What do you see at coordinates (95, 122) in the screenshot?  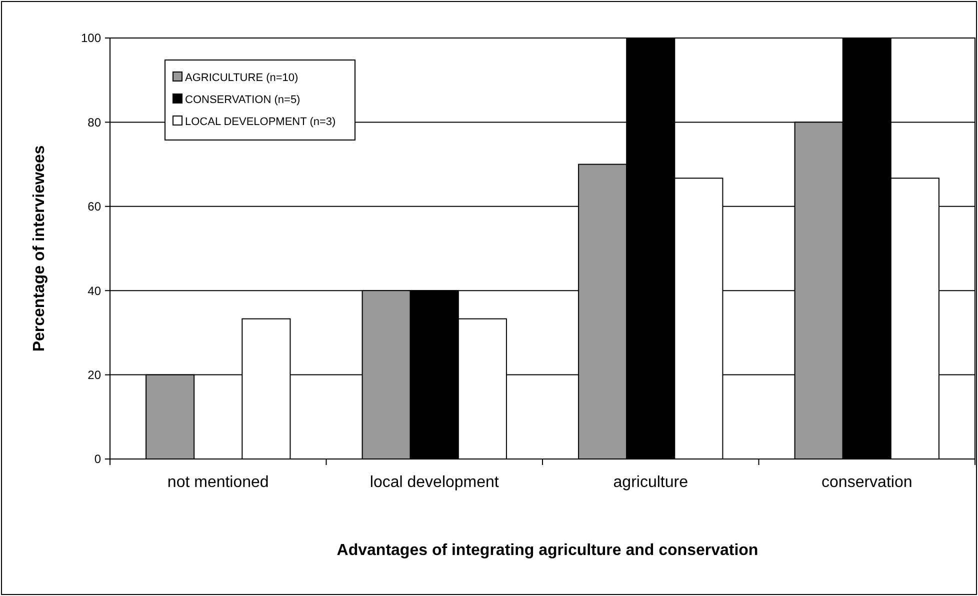 I see `y-tick-label: 80` at bounding box center [95, 122].